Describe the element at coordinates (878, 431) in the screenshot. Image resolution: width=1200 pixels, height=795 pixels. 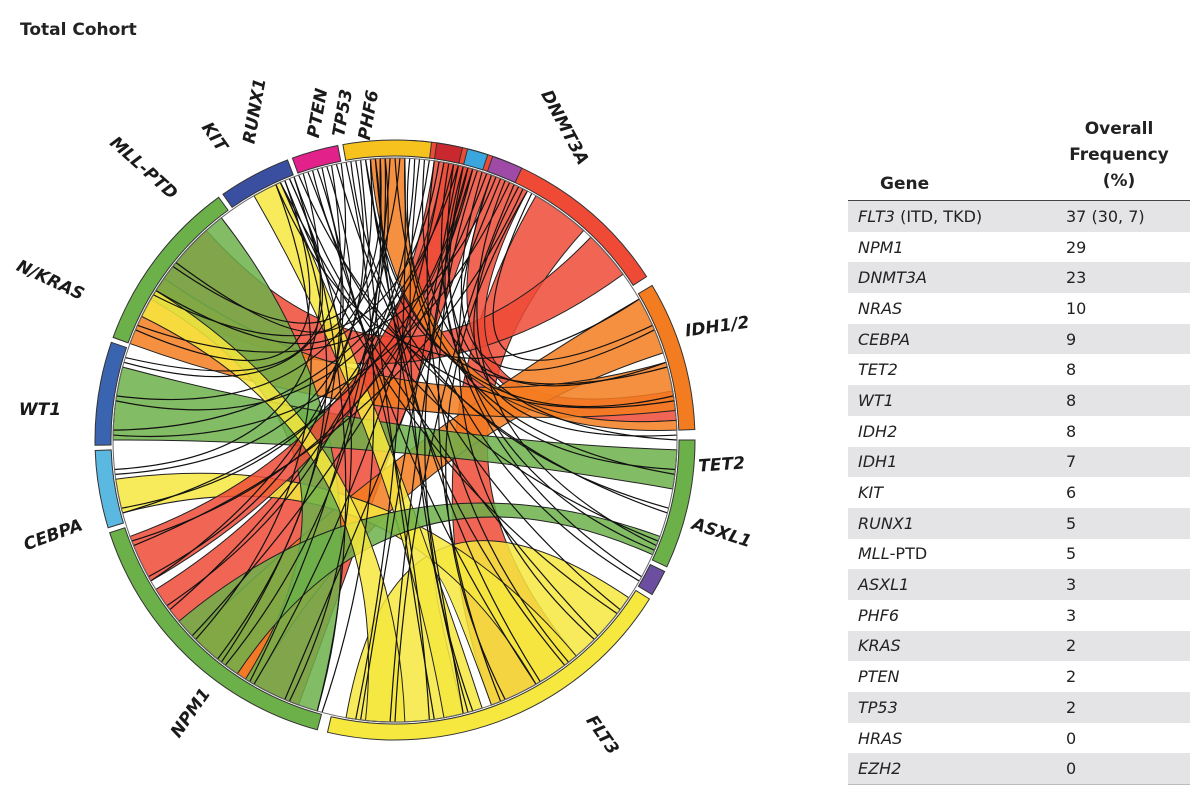
I see `gene-name: IDH2` at that location.